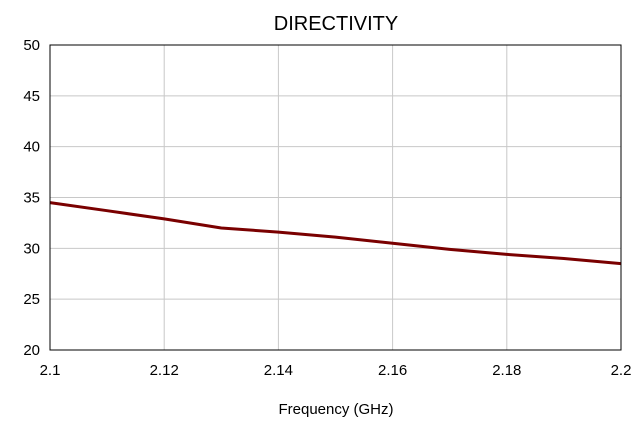 This screenshot has height=422, width=634. I want to click on x-tick-label: 2.2, so click(621, 370).